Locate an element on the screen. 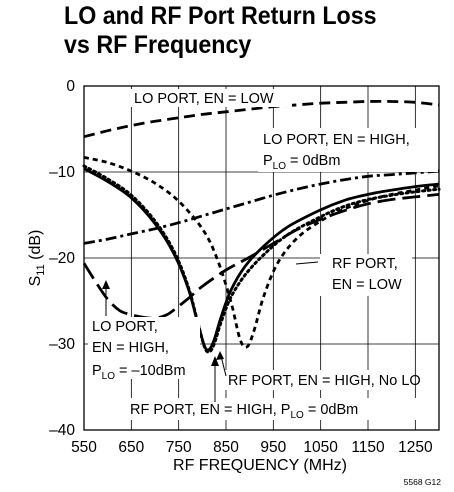 This screenshot has height=492, width=454. y-axis-label: S11 (dB) is located at coordinates (37, 258).